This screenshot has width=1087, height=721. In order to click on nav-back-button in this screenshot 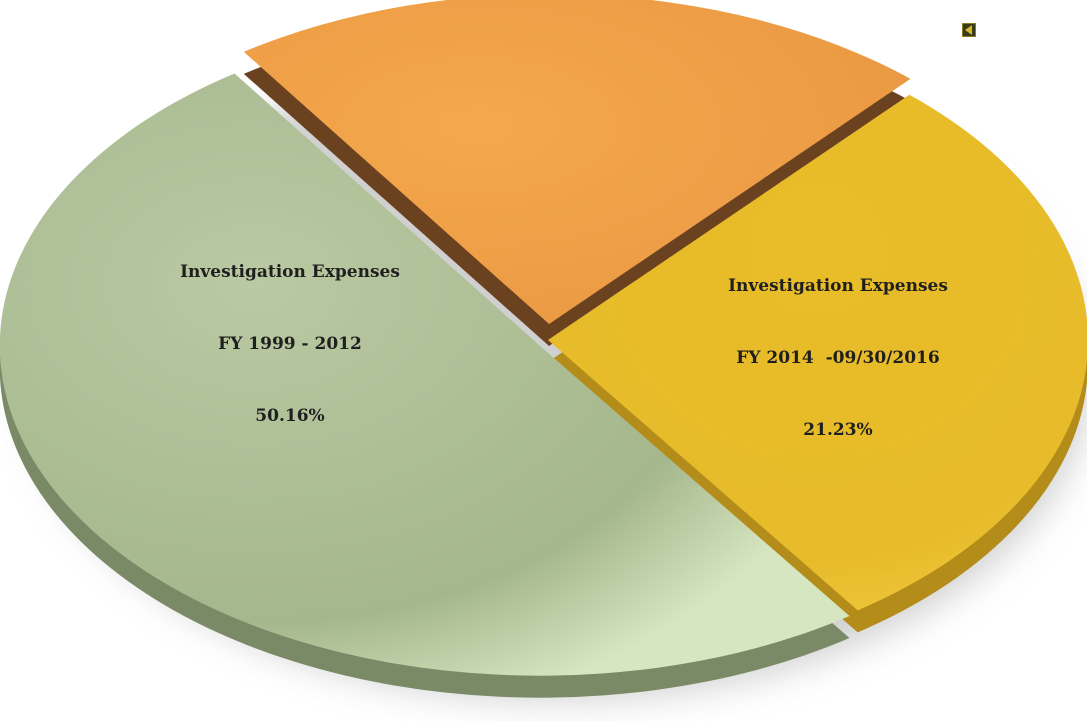, I will do `click(969, 30)`.